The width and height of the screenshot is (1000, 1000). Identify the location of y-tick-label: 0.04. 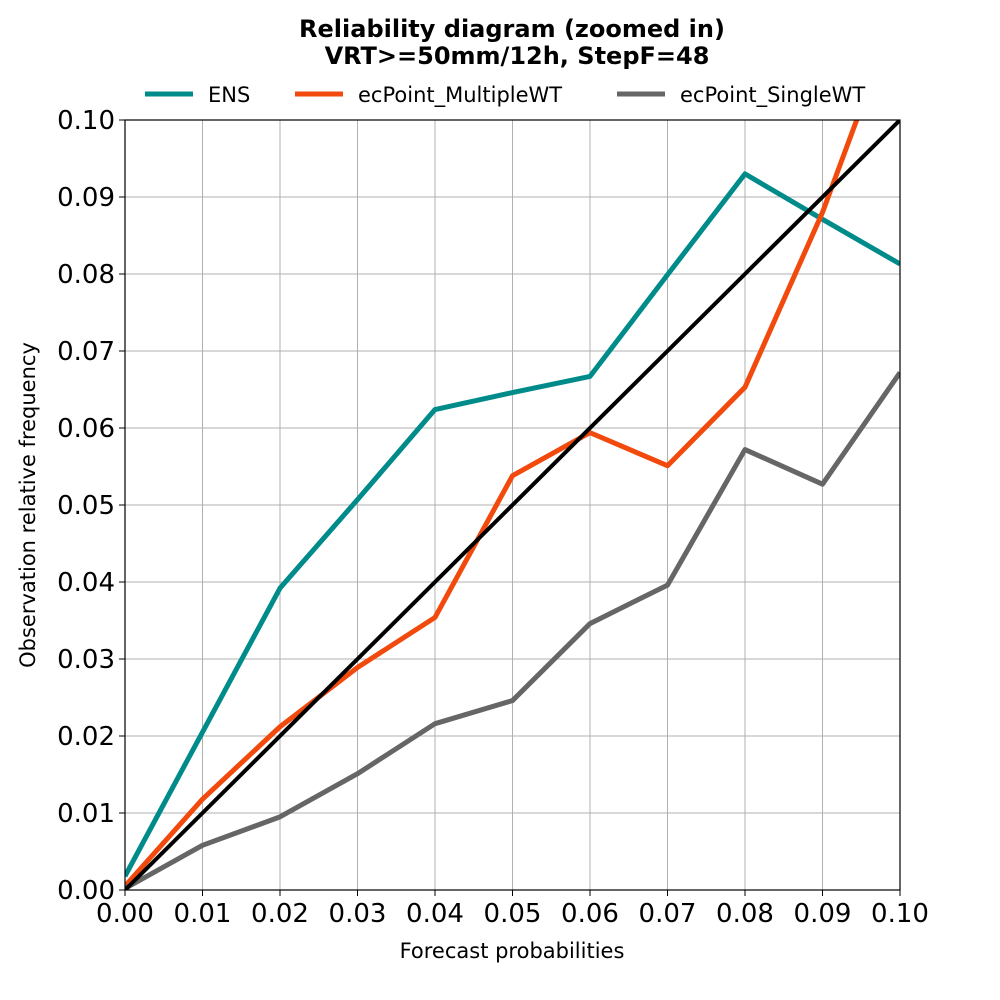
(86, 583).